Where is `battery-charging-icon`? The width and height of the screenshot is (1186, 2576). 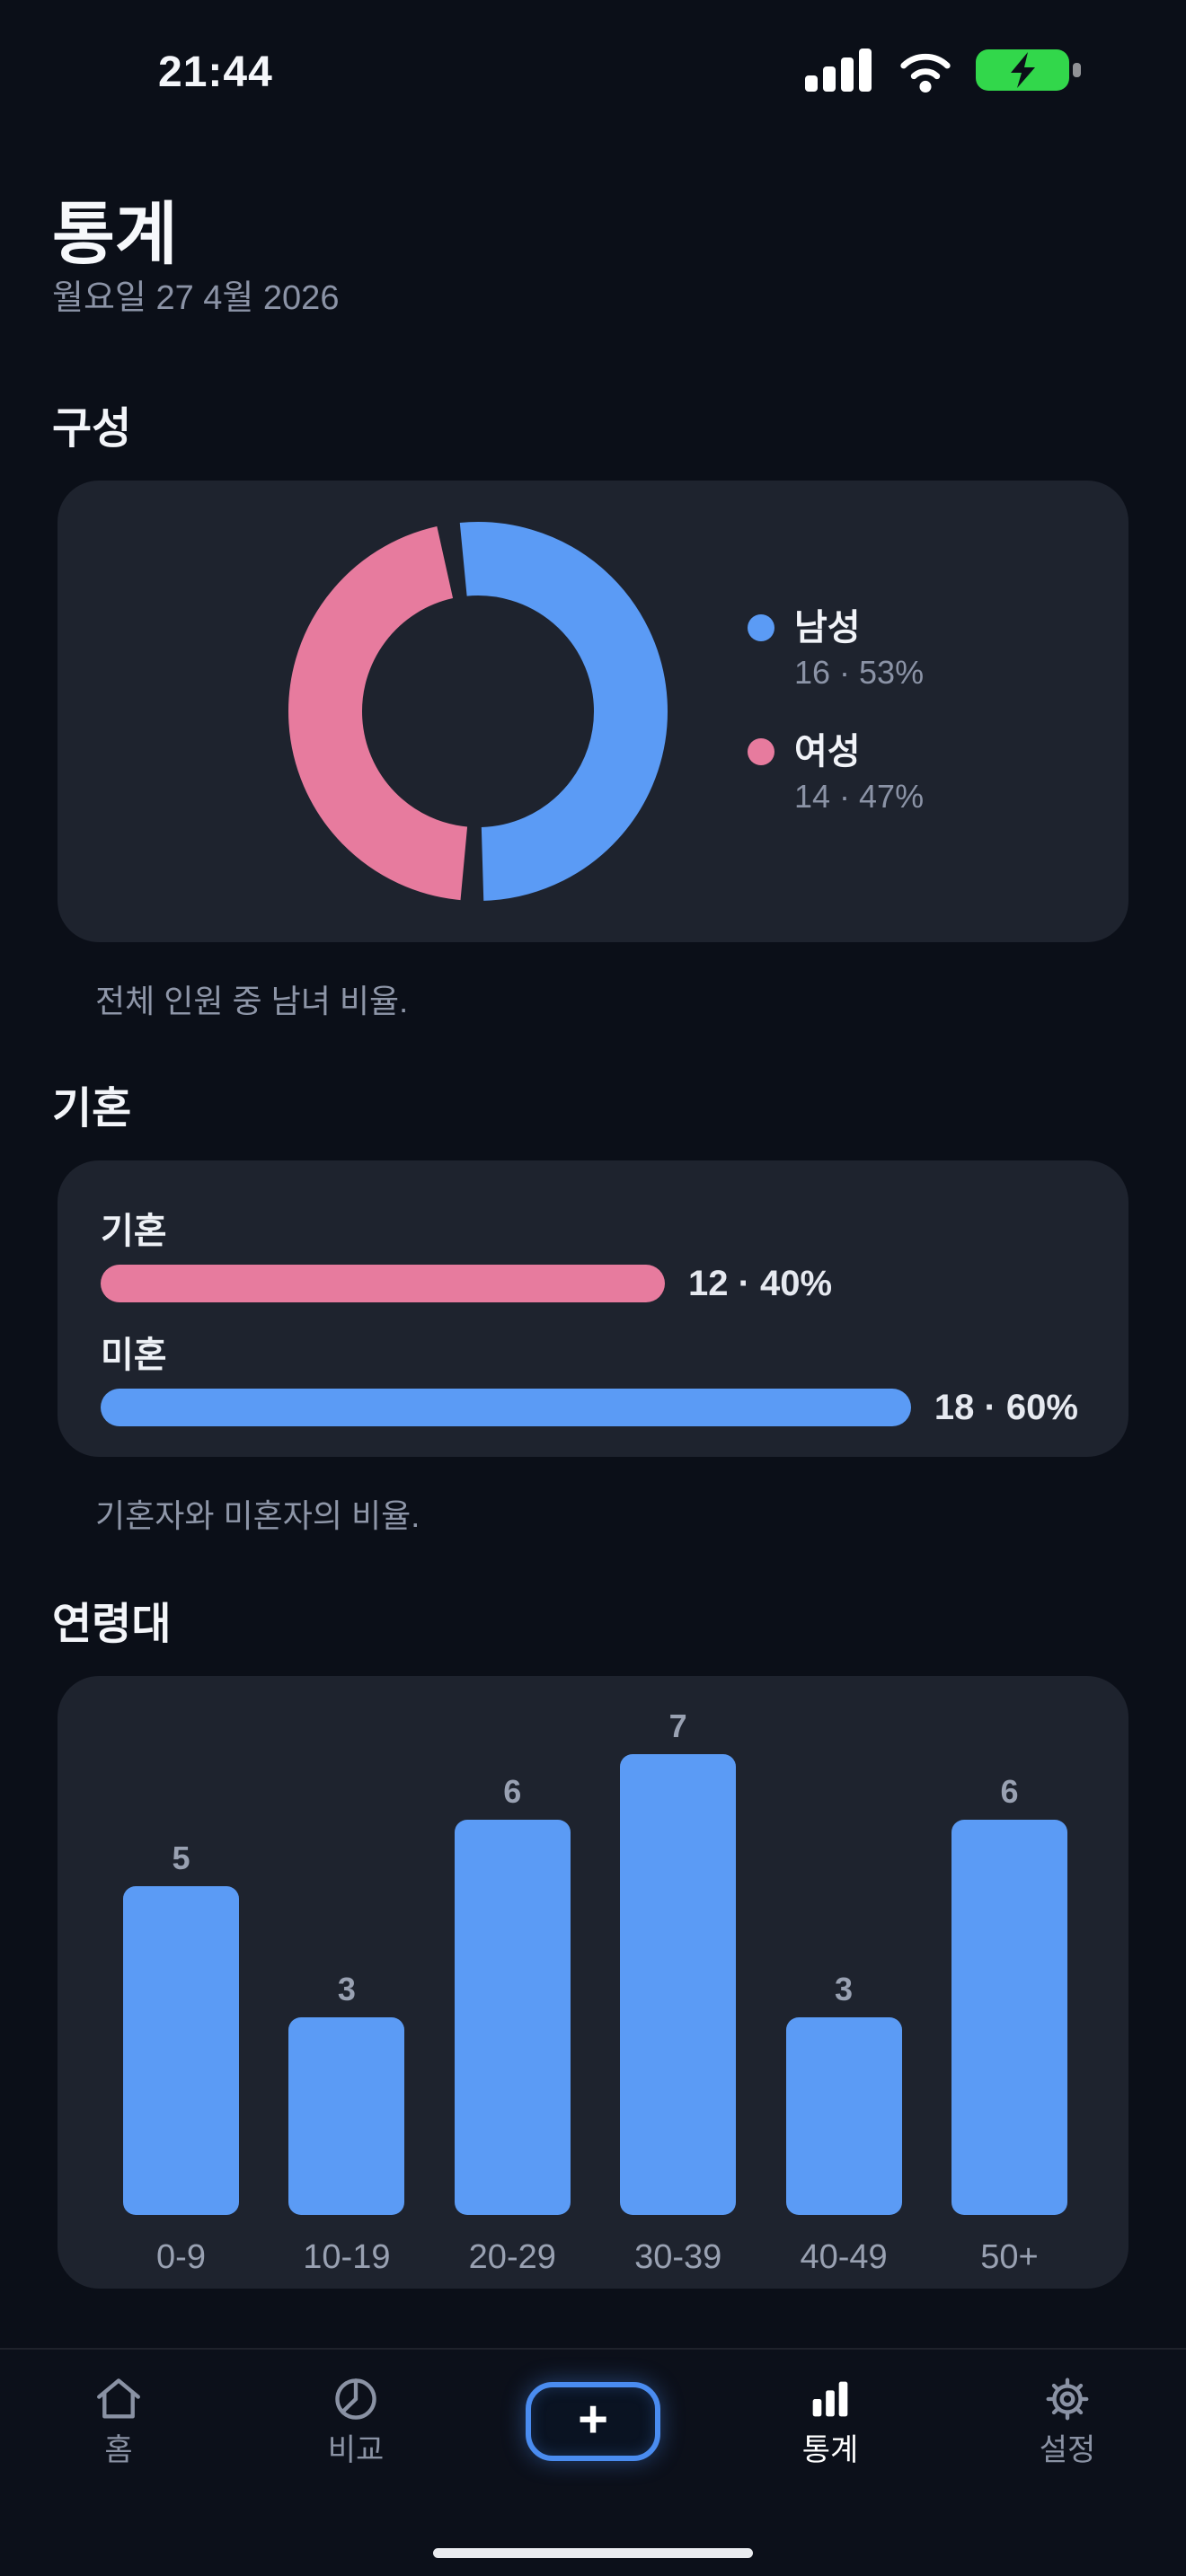 battery-charging-icon is located at coordinates (1029, 72).